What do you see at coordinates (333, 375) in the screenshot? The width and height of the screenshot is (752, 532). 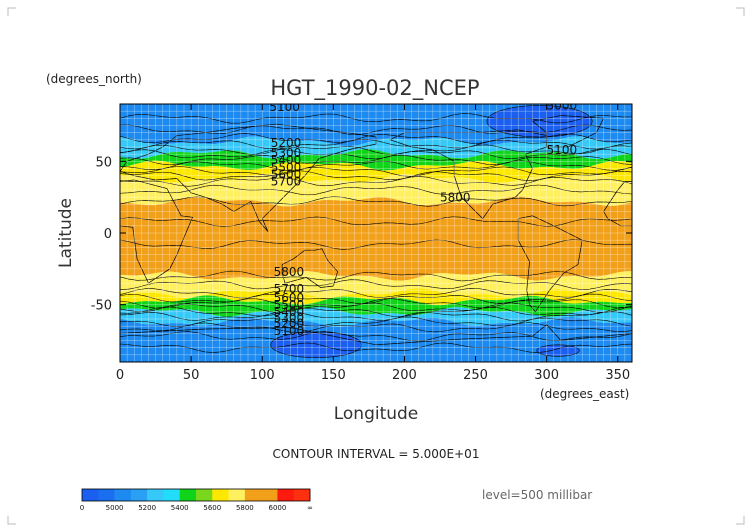 I see `x-tick-label: 150` at bounding box center [333, 375].